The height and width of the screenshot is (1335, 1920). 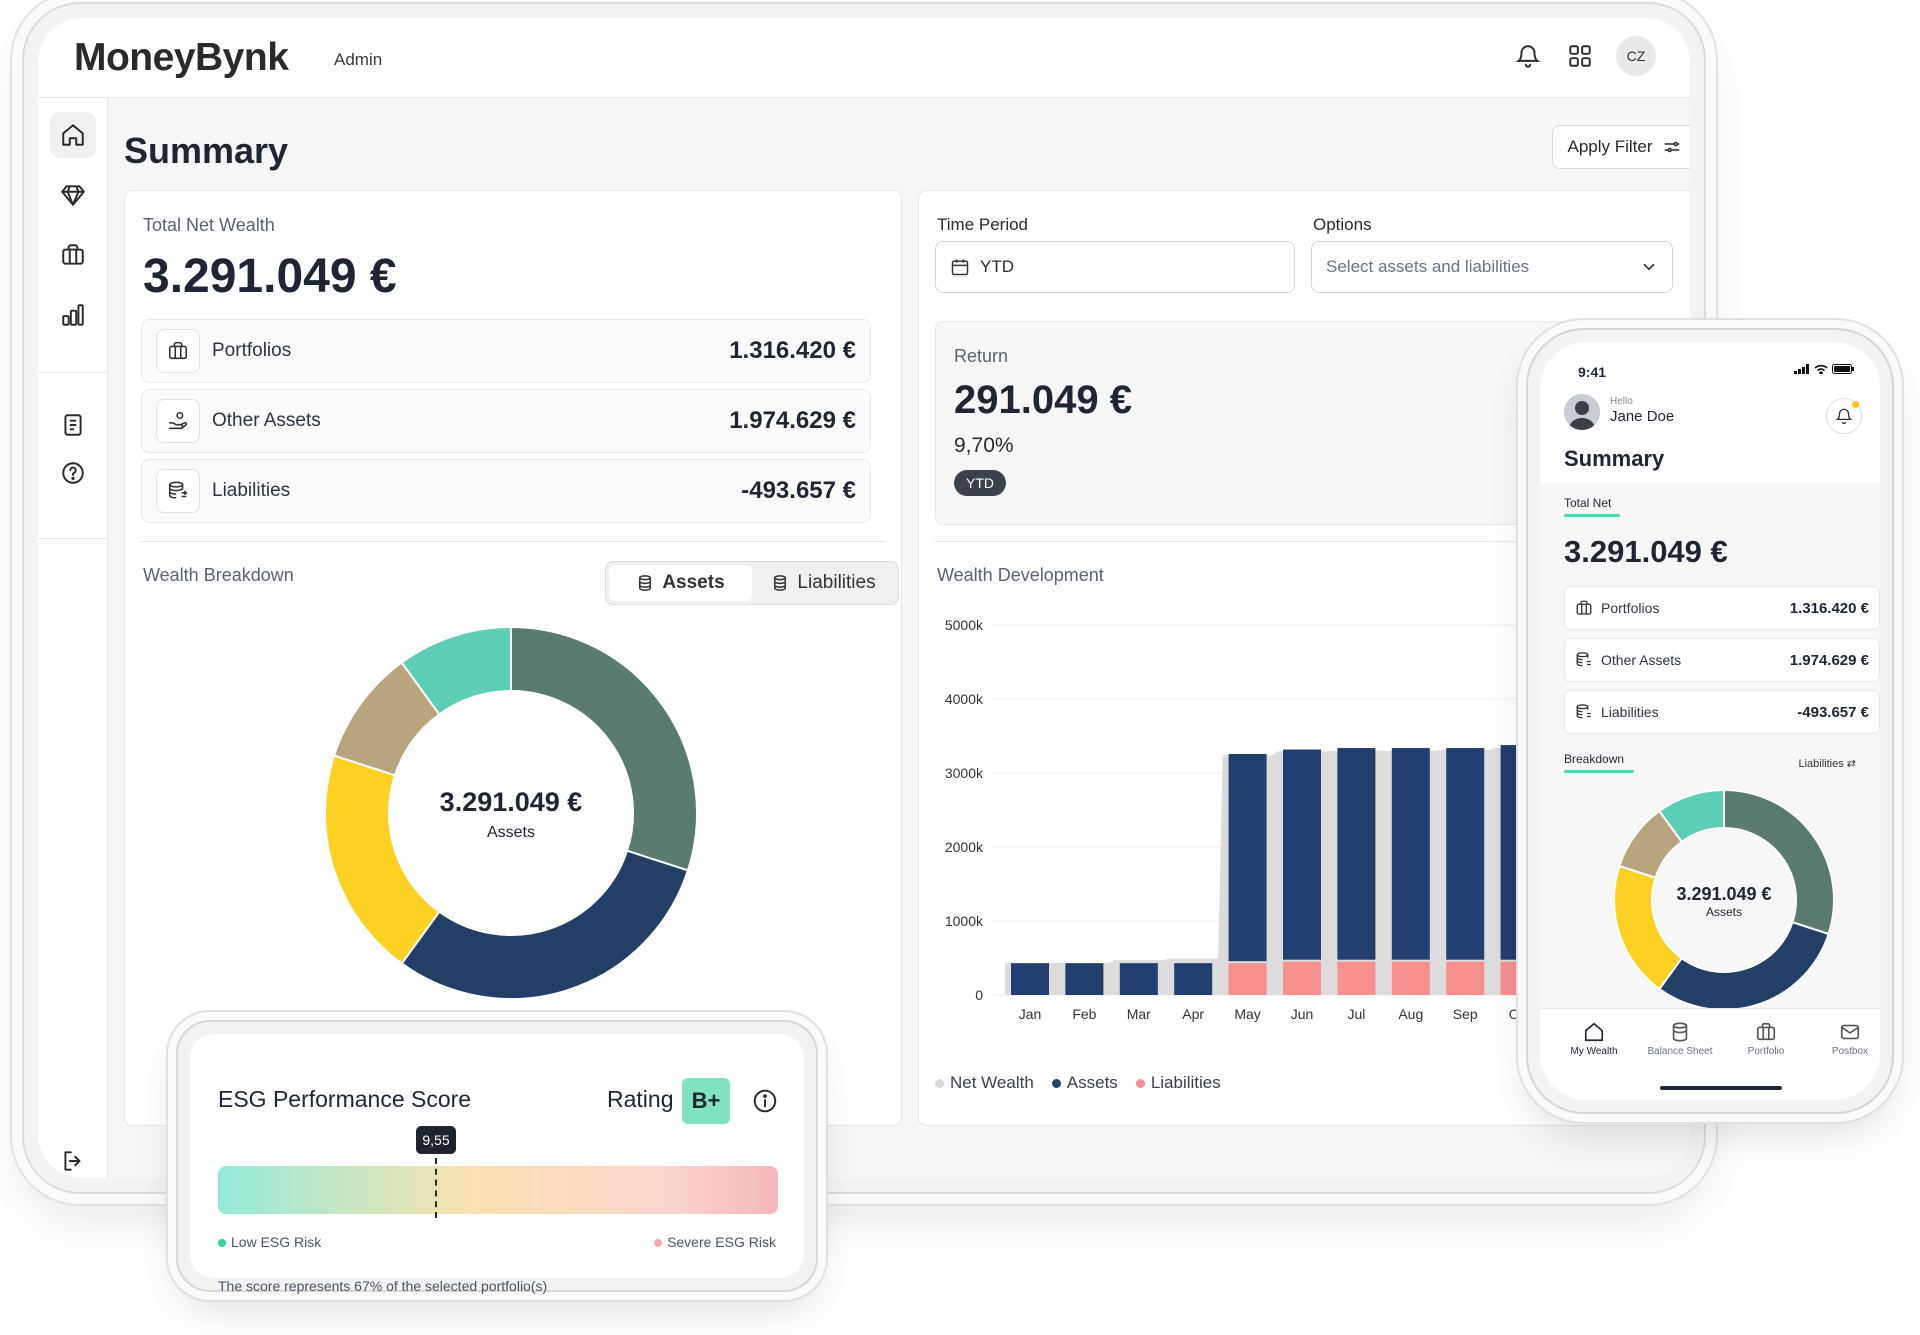 What do you see at coordinates (73, 195) in the screenshot?
I see `sidebar-item-assets` at bounding box center [73, 195].